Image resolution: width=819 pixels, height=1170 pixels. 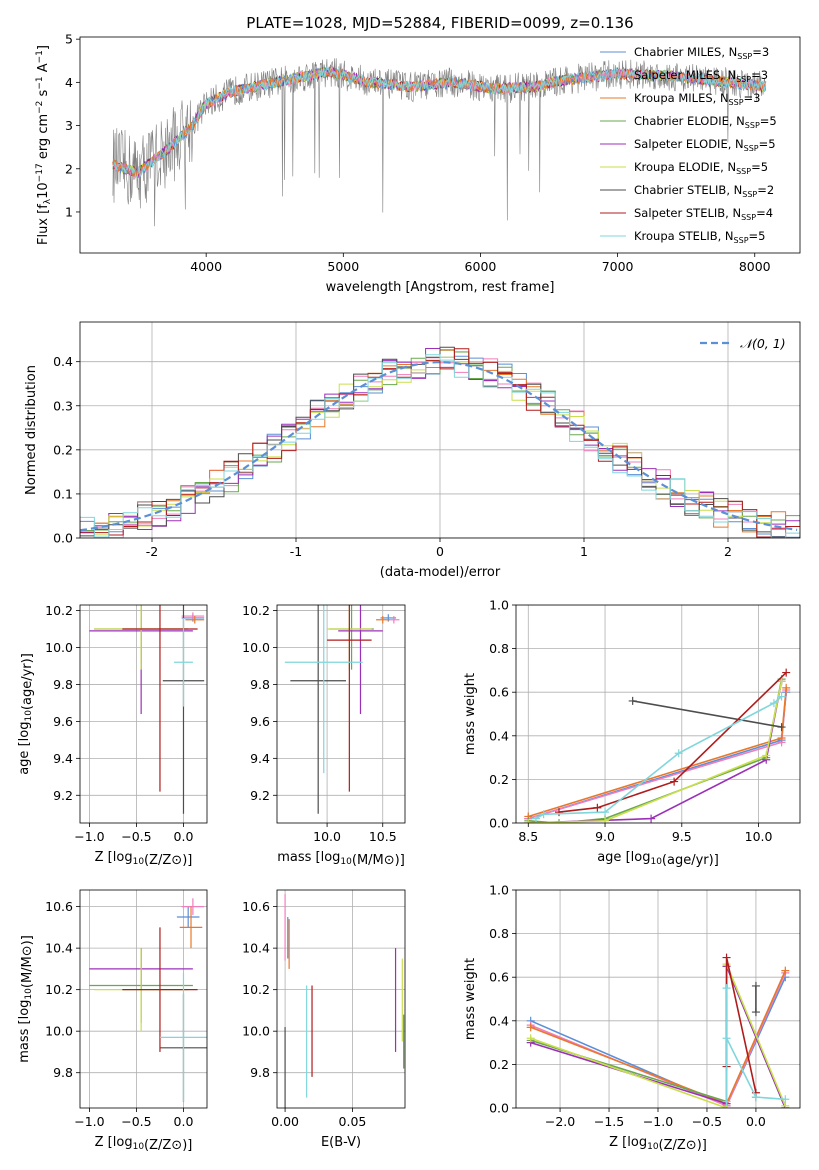 I want to click on legend-text: =5, so click(x=768, y=121).